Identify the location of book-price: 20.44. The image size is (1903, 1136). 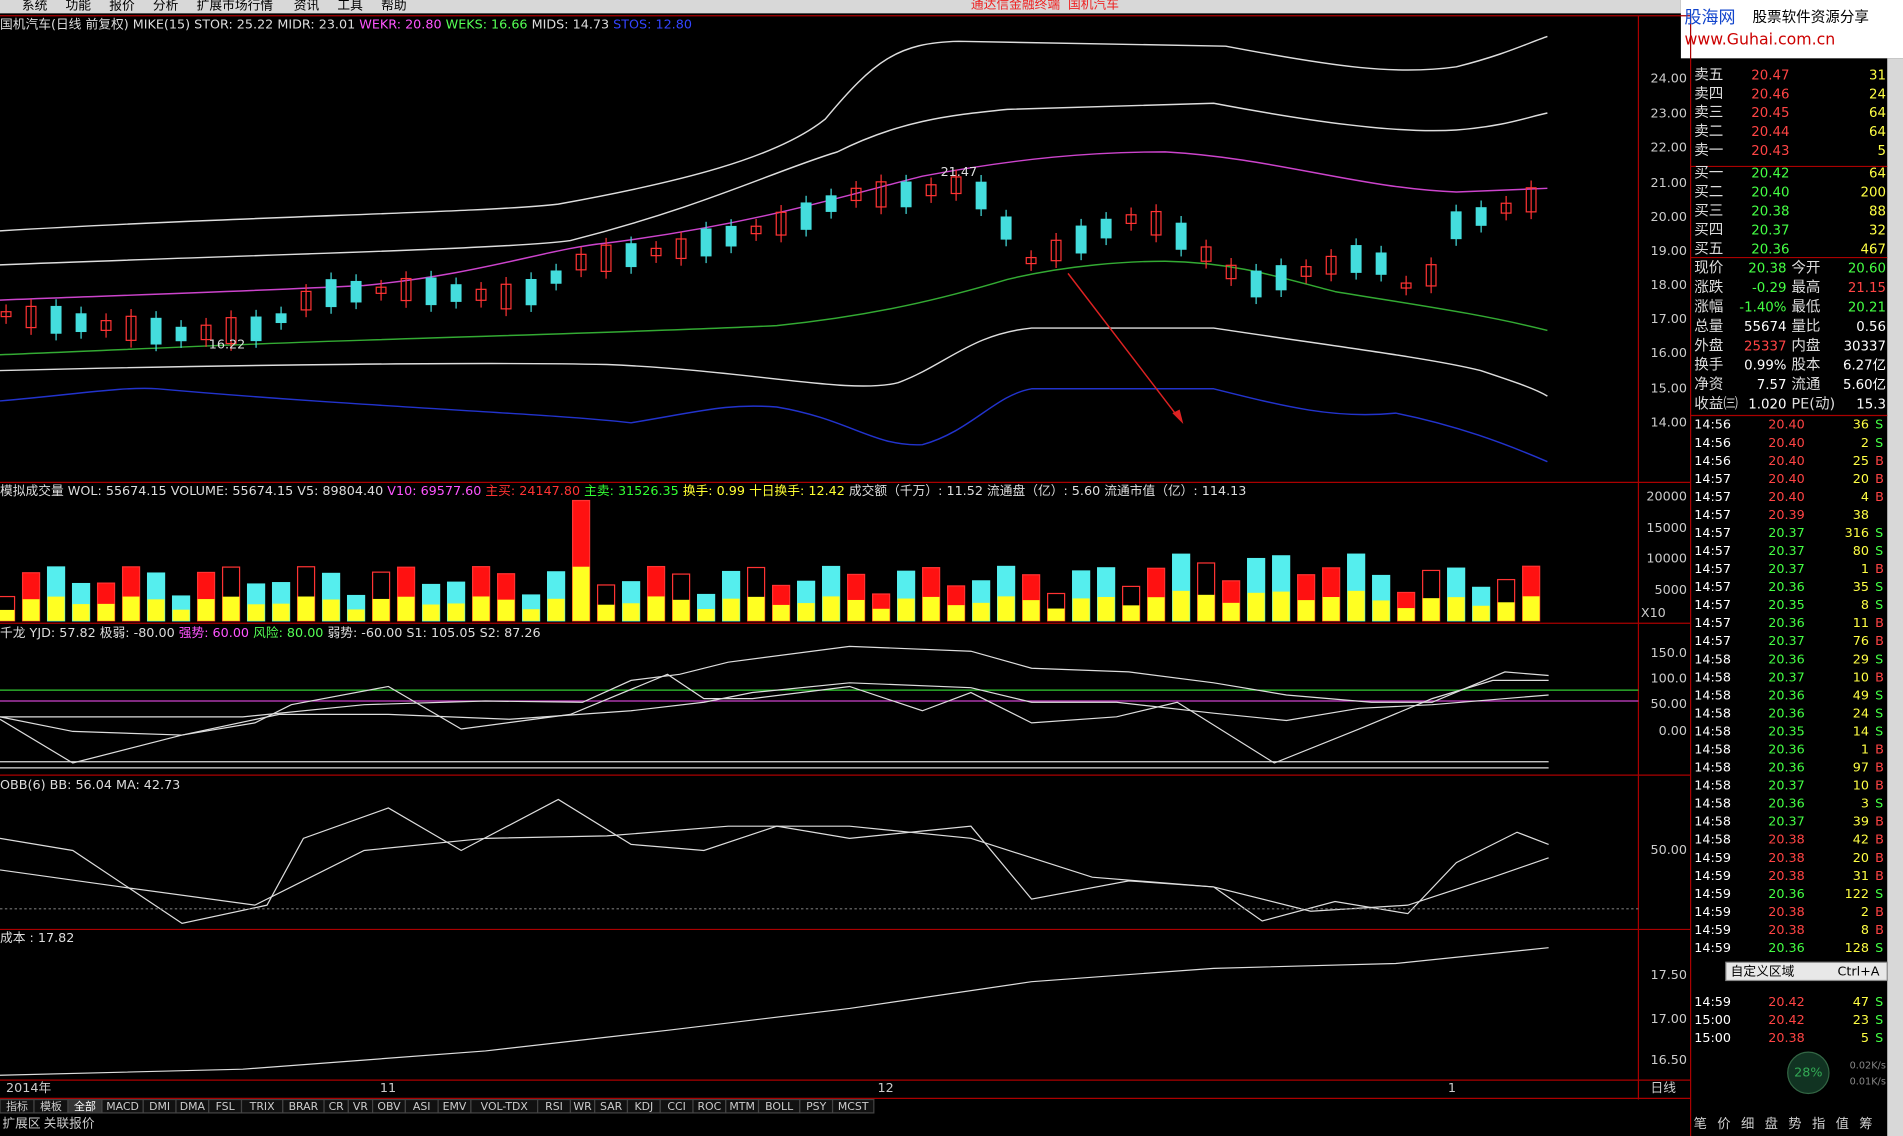
(1770, 132).